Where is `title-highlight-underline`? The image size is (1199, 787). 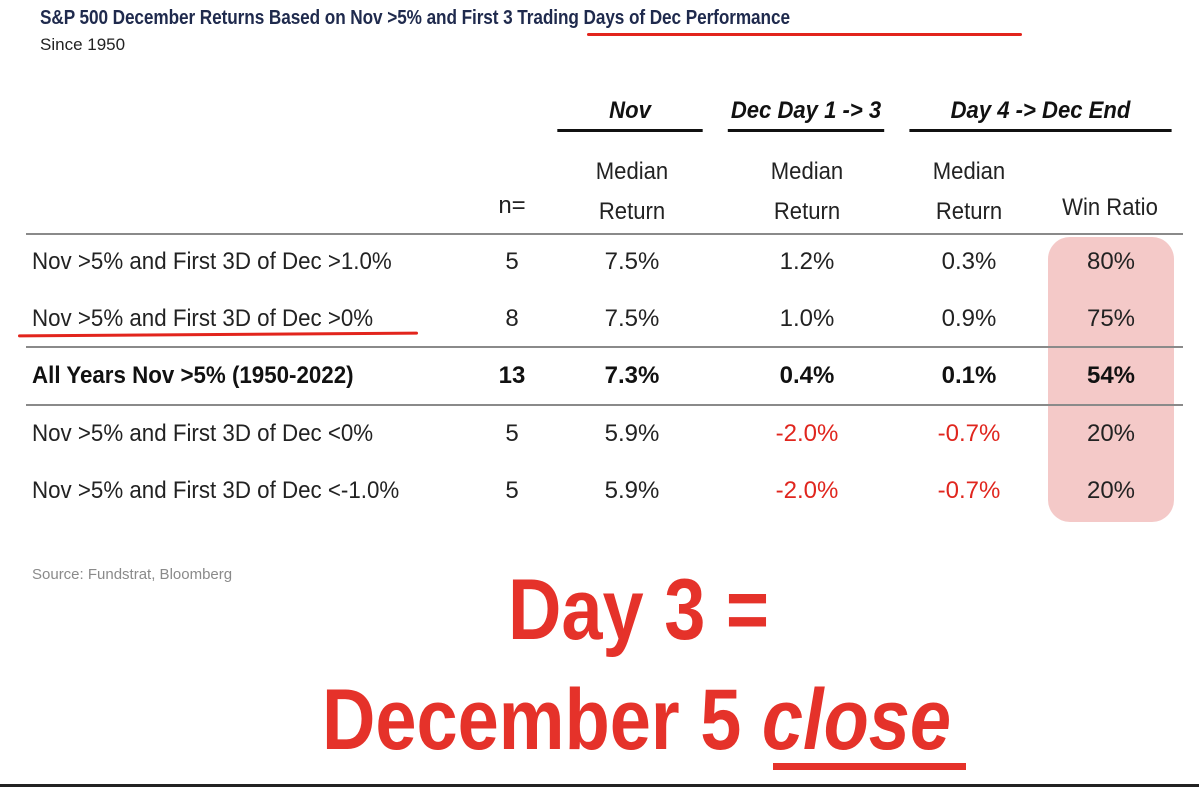
title-highlight-underline is located at coordinates (804, 34).